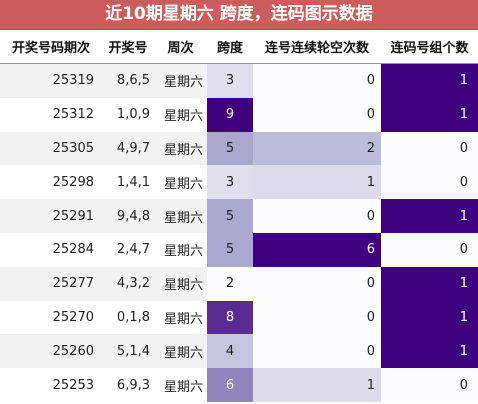 This screenshot has width=478, height=404. What do you see at coordinates (230, 47) in the screenshot?
I see `header-span: 跨度` at bounding box center [230, 47].